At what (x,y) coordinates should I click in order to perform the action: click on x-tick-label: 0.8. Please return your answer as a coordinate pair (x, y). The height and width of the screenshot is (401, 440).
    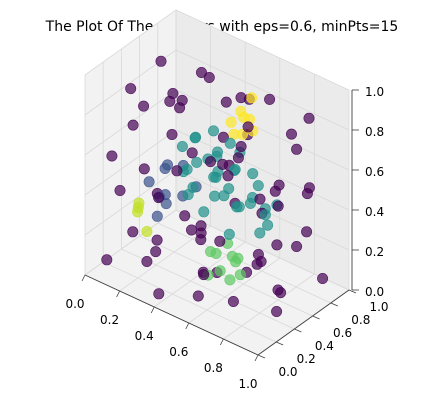
    Looking at the image, I should click on (213, 368).